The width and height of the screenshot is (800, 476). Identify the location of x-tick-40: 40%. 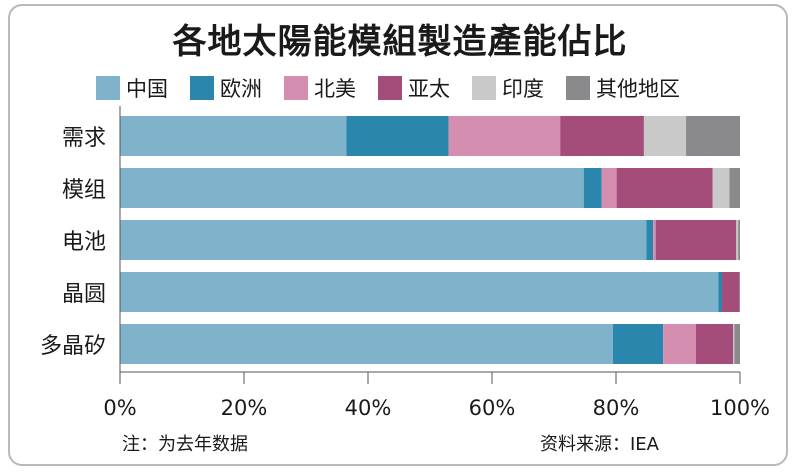
(368, 408).